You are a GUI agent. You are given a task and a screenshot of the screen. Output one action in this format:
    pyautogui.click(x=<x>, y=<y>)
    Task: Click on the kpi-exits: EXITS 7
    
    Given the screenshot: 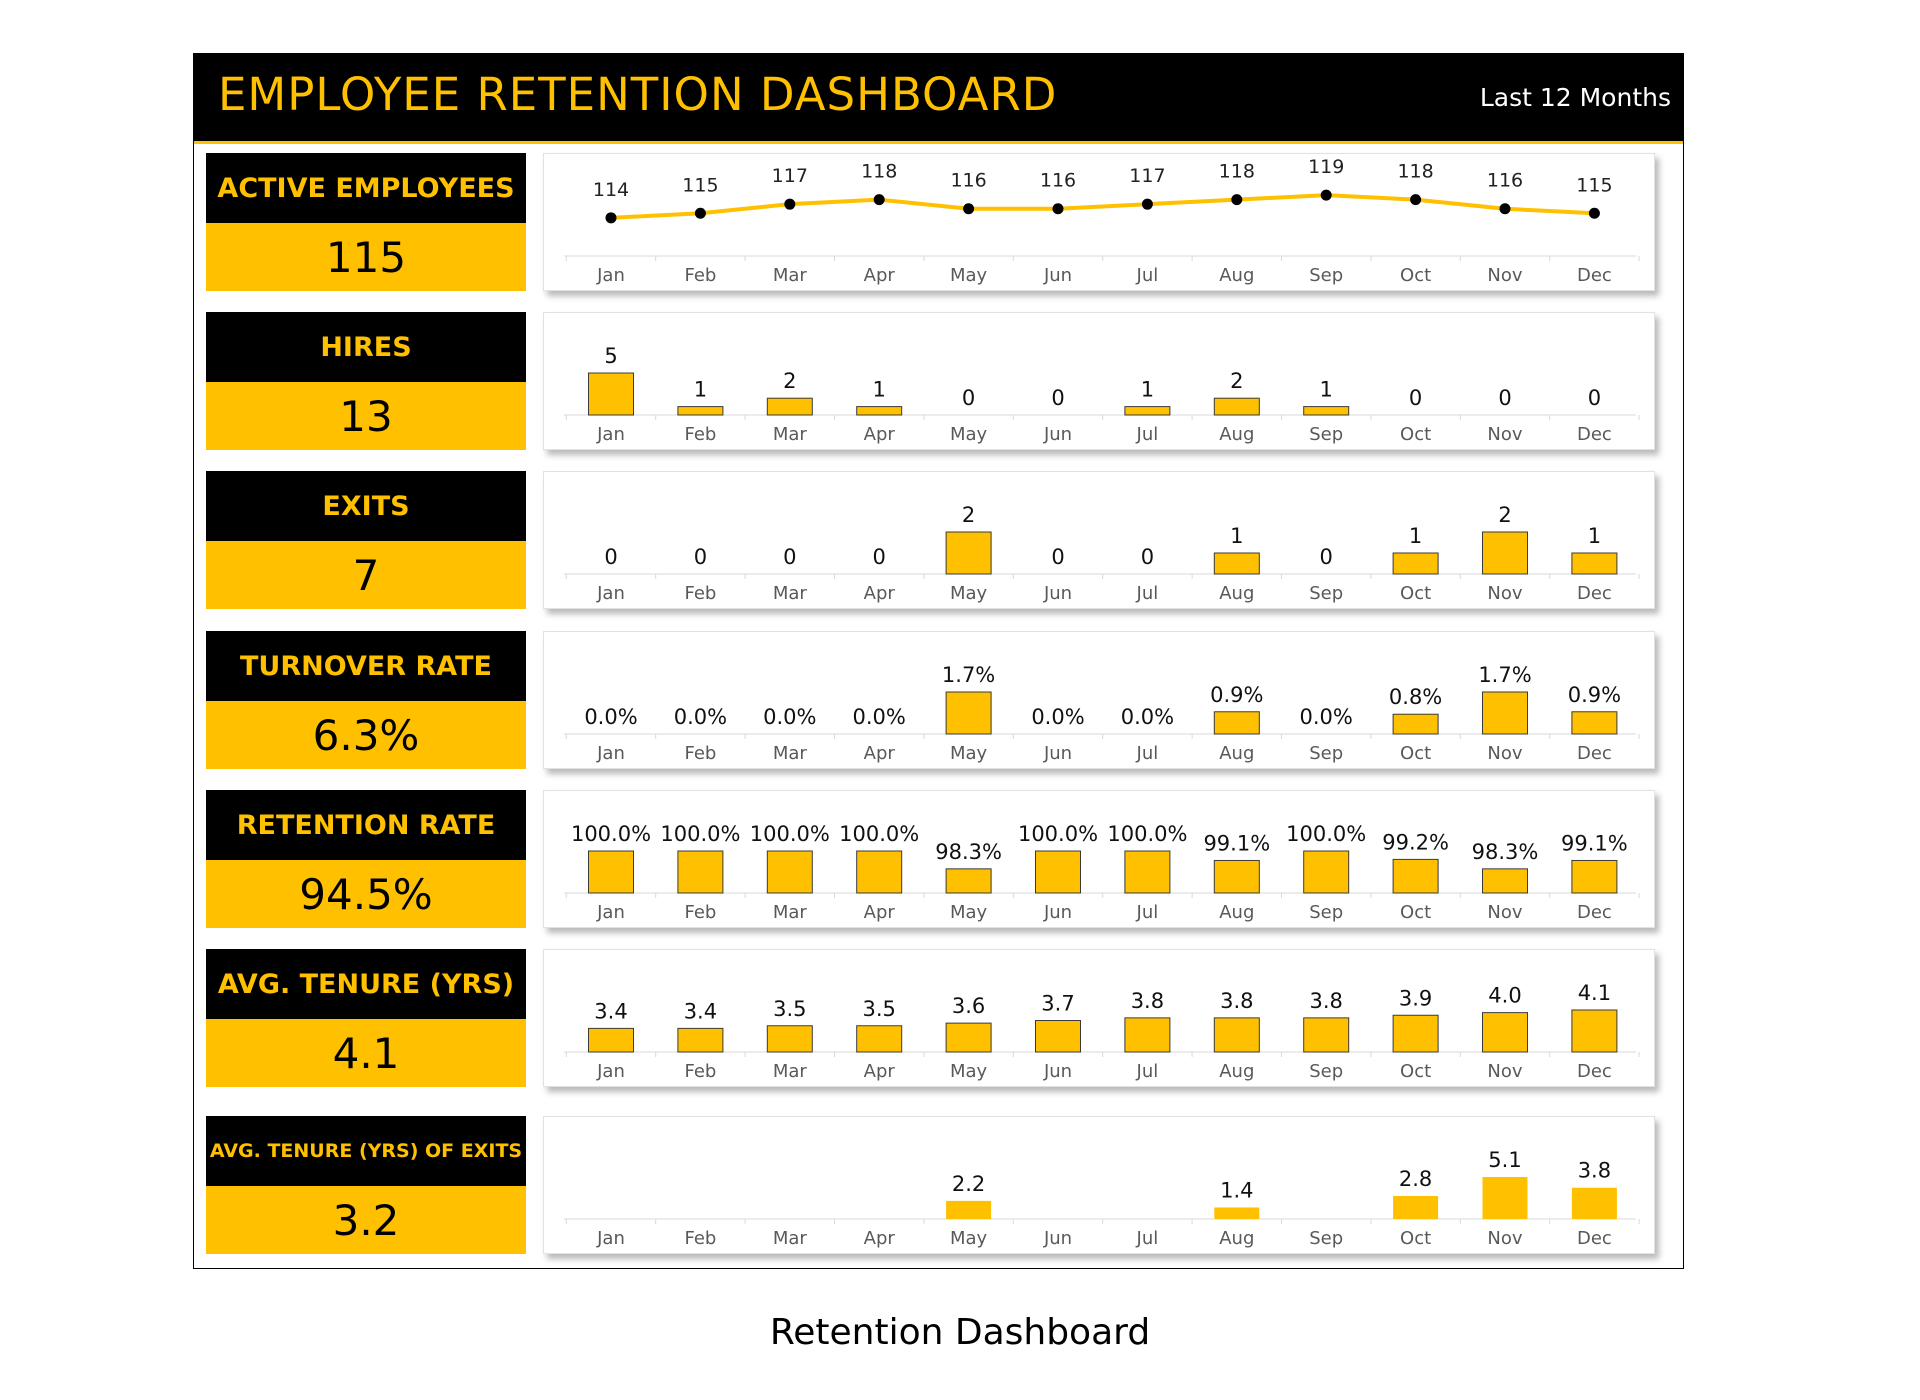 What is the action you would take?
    pyautogui.click(x=366, y=540)
    